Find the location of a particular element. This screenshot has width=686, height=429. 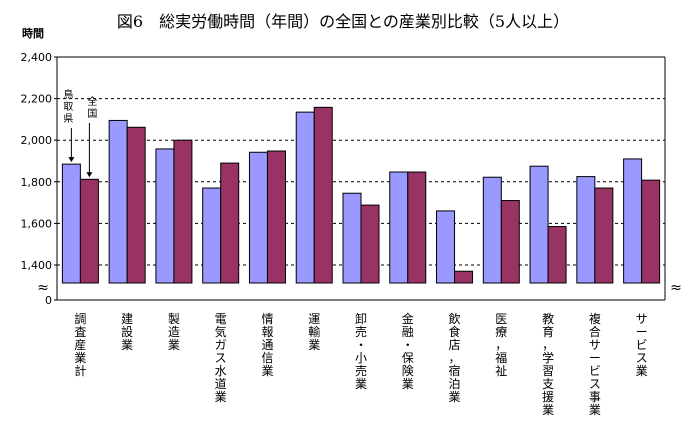

category-label-char: 水 is located at coordinates (221, 371).